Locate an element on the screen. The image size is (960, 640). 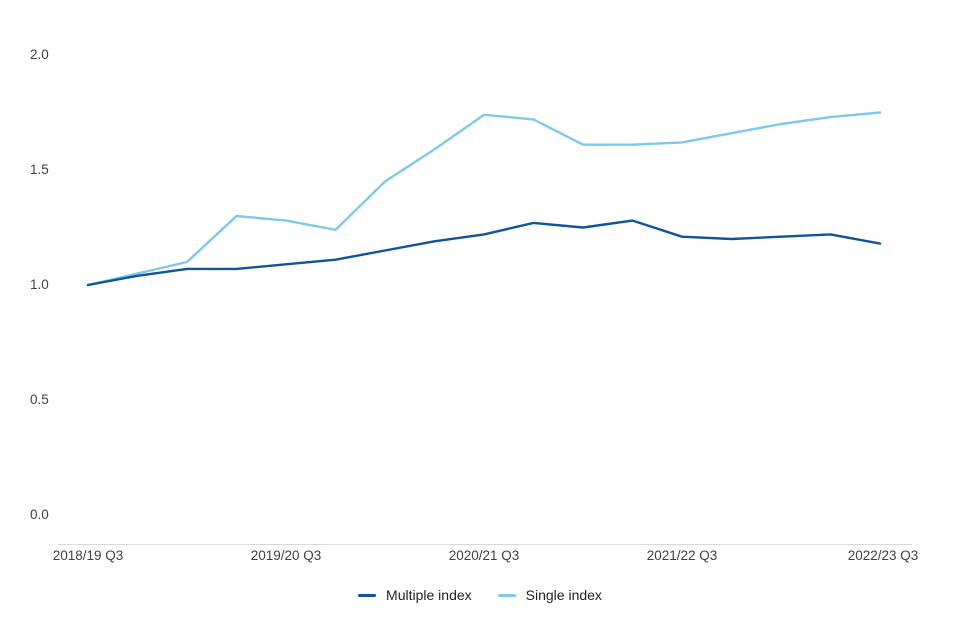
y-tick-label: 2.0 is located at coordinates (39, 54).